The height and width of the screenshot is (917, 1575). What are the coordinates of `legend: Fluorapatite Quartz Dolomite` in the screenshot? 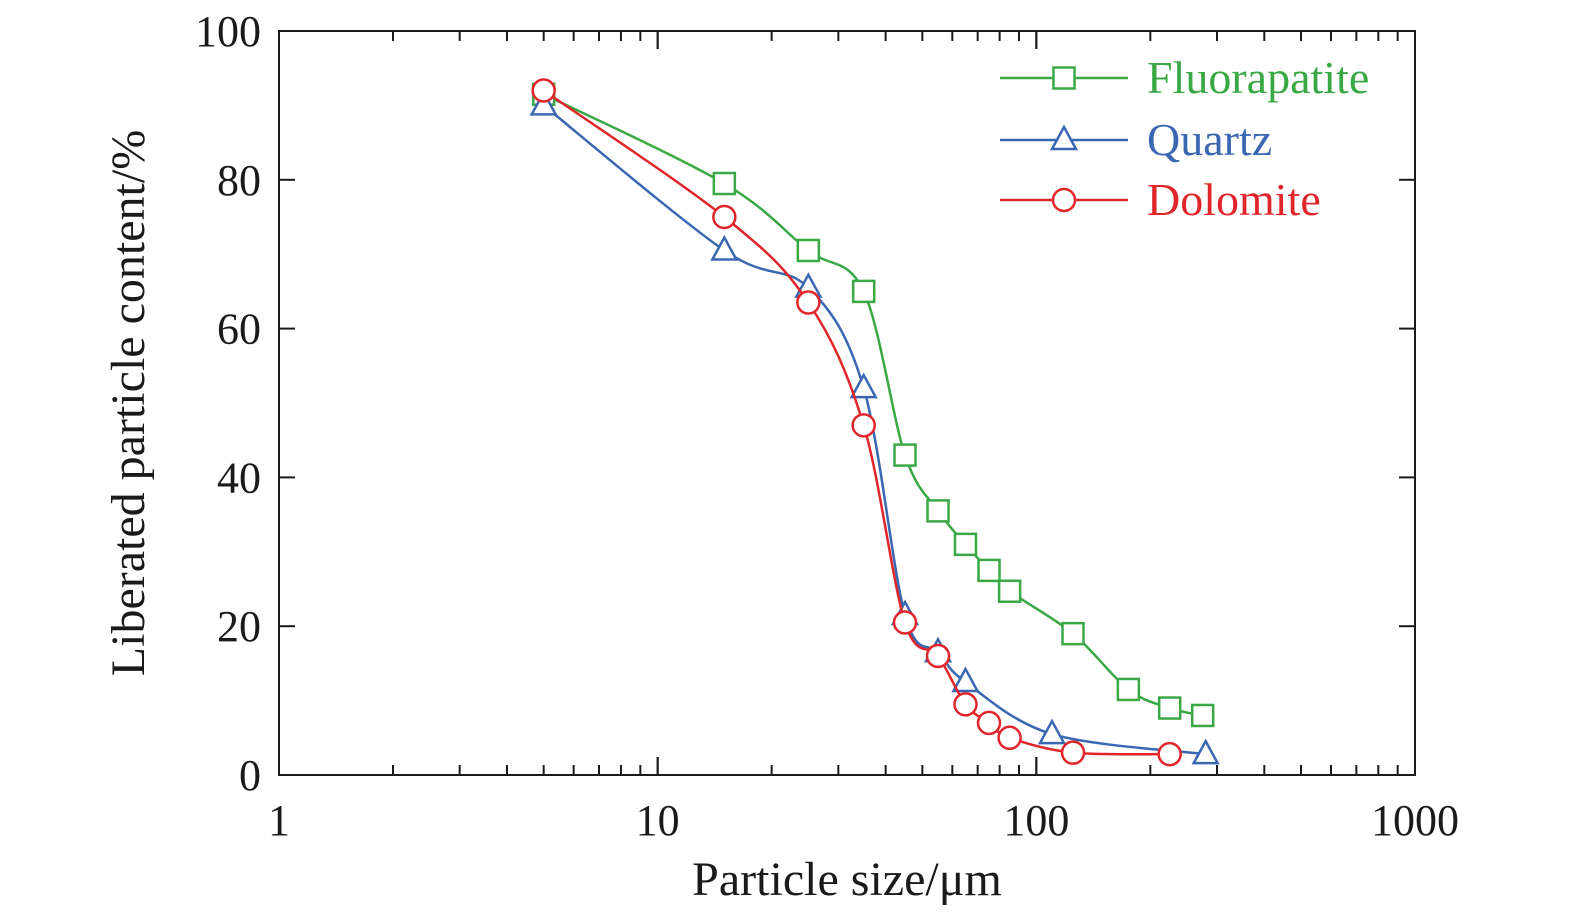 It's located at (1184, 138).